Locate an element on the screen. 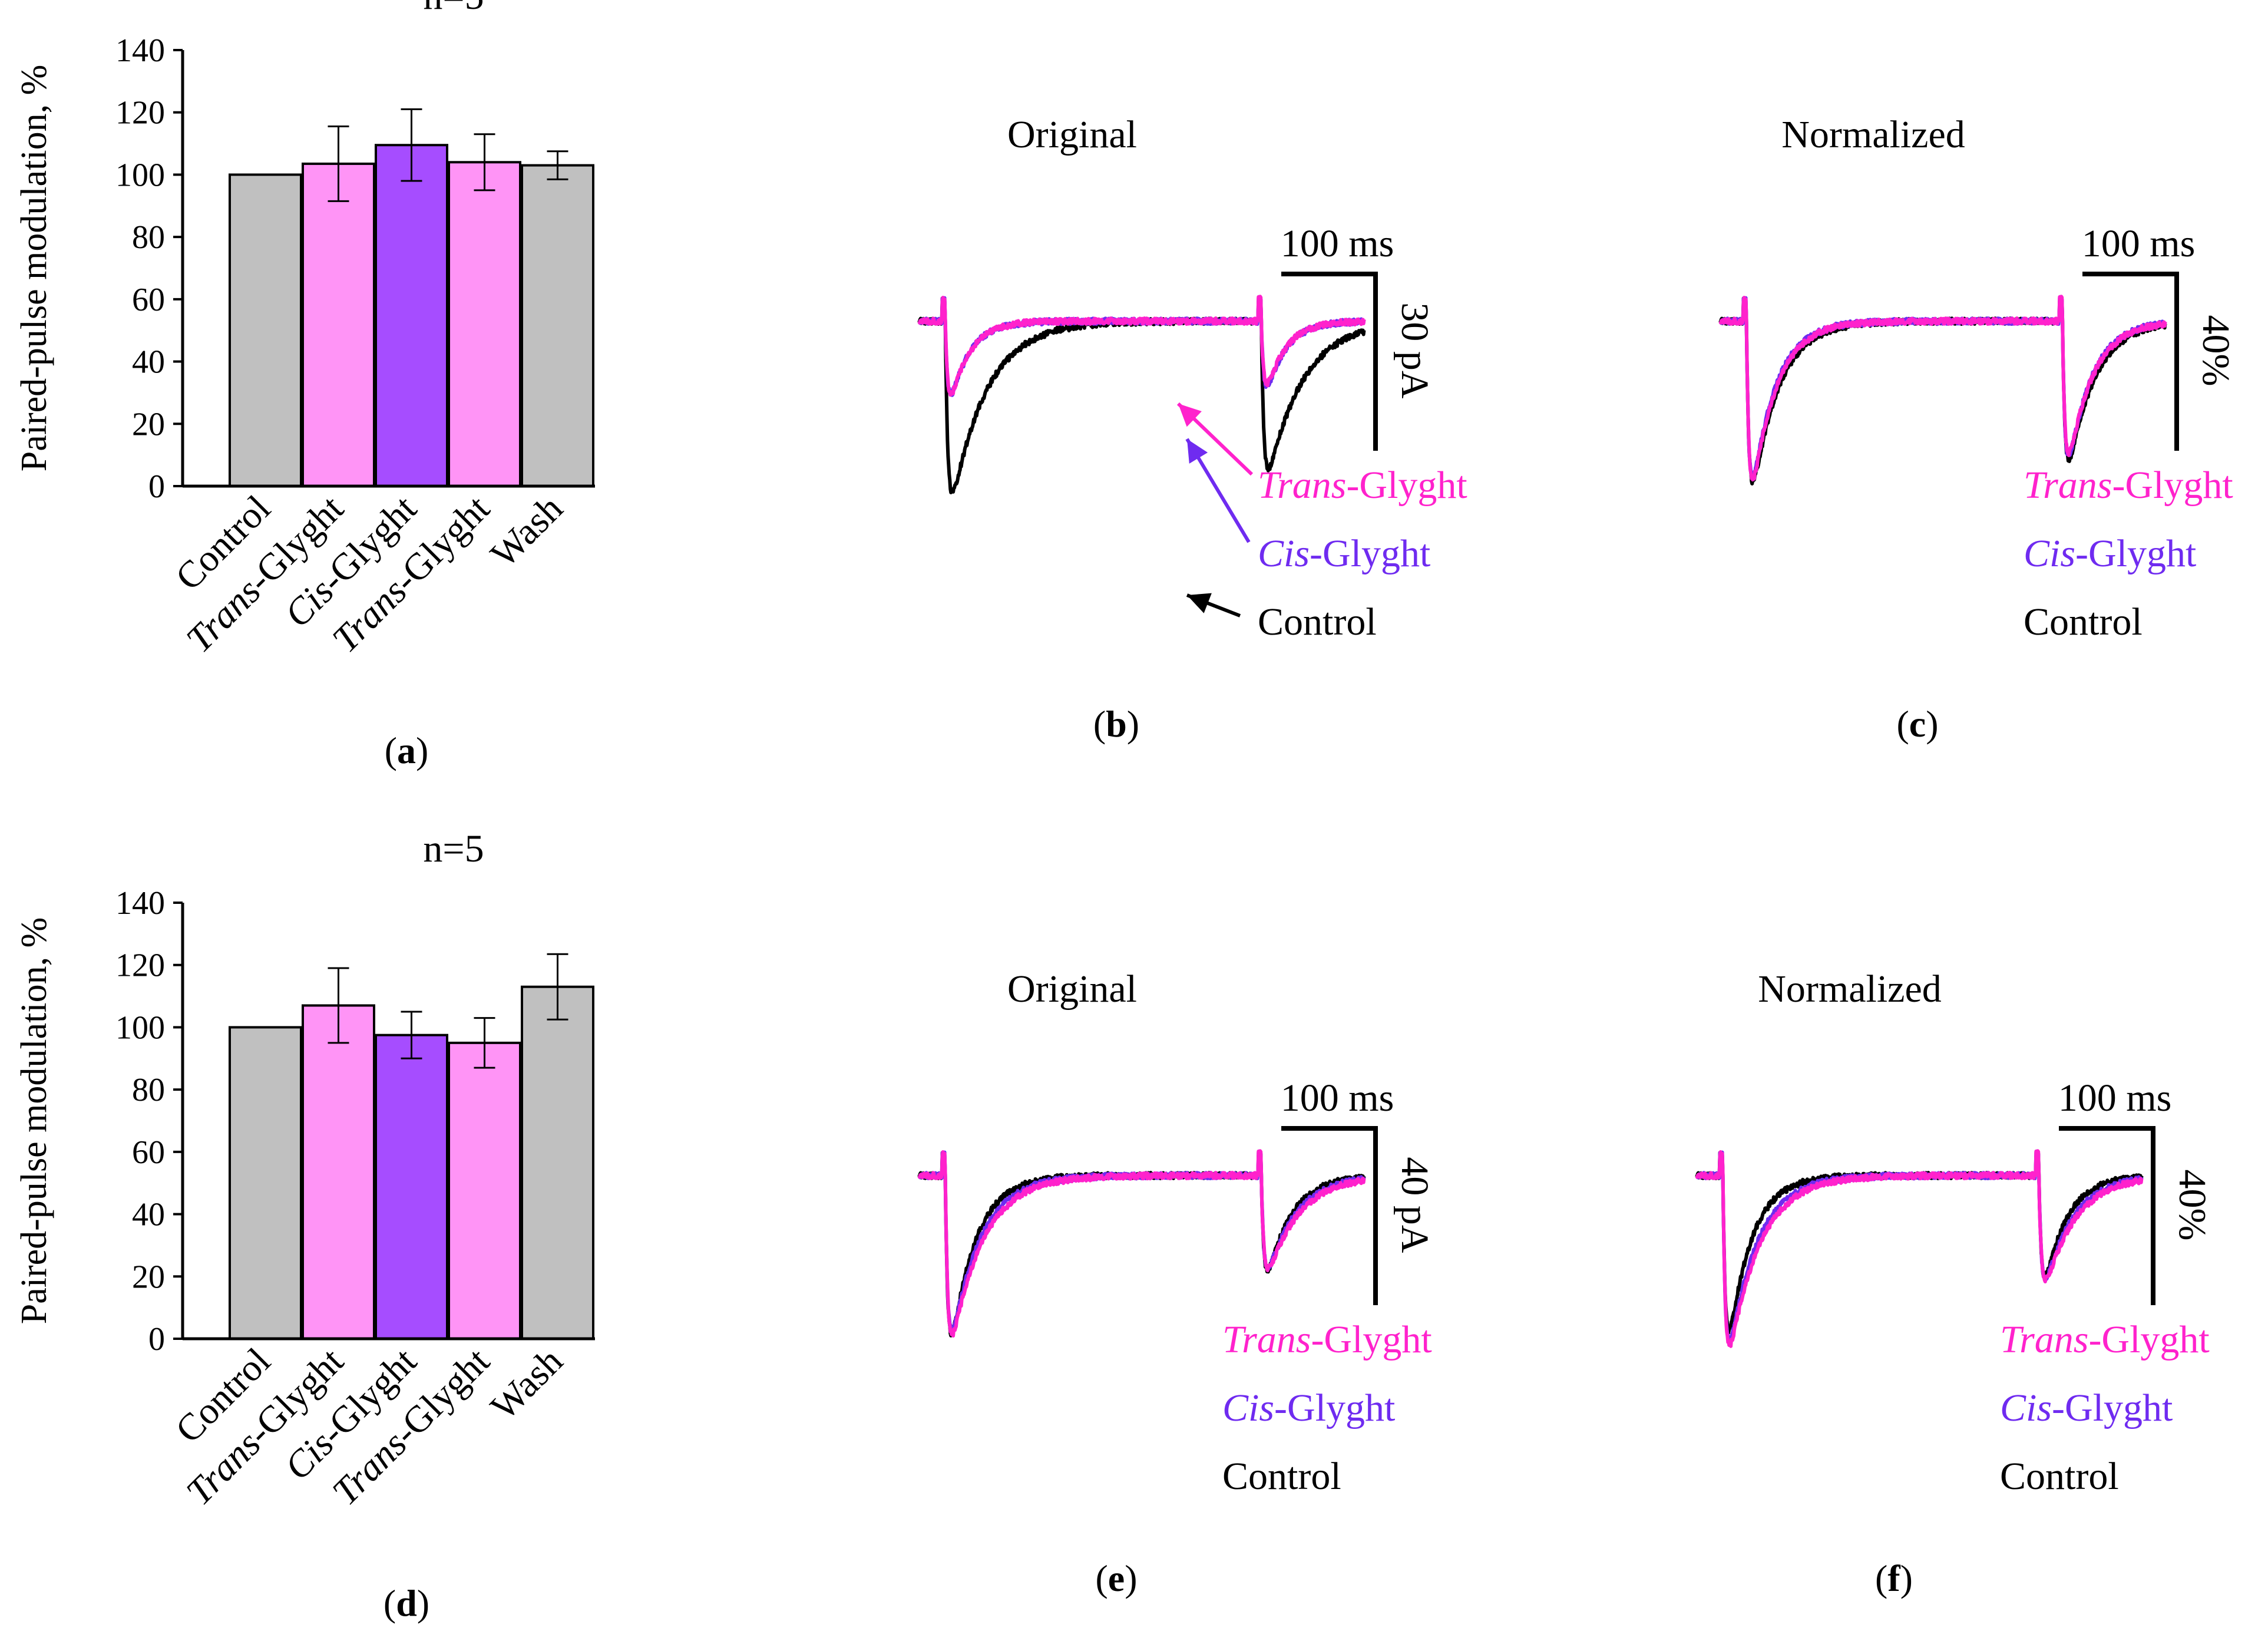 The image size is (2268, 1631). scalebar-y-label: 30 pA is located at coordinates (1414, 350).